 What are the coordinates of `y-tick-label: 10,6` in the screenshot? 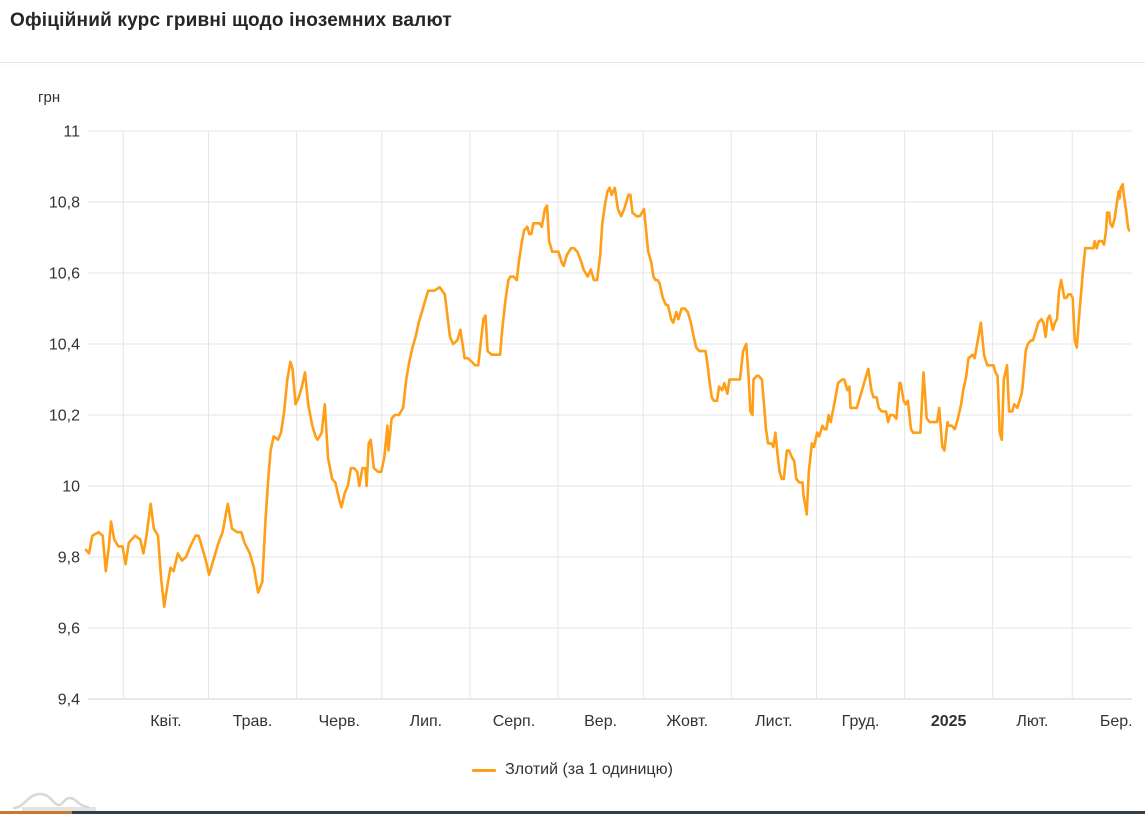 It's located at (64, 274).